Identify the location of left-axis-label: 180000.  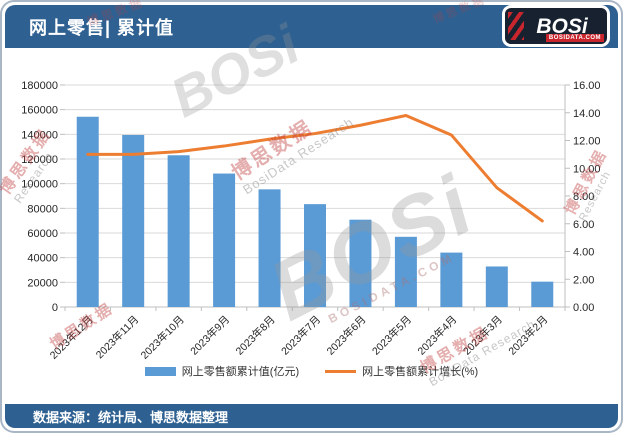
(39, 86).